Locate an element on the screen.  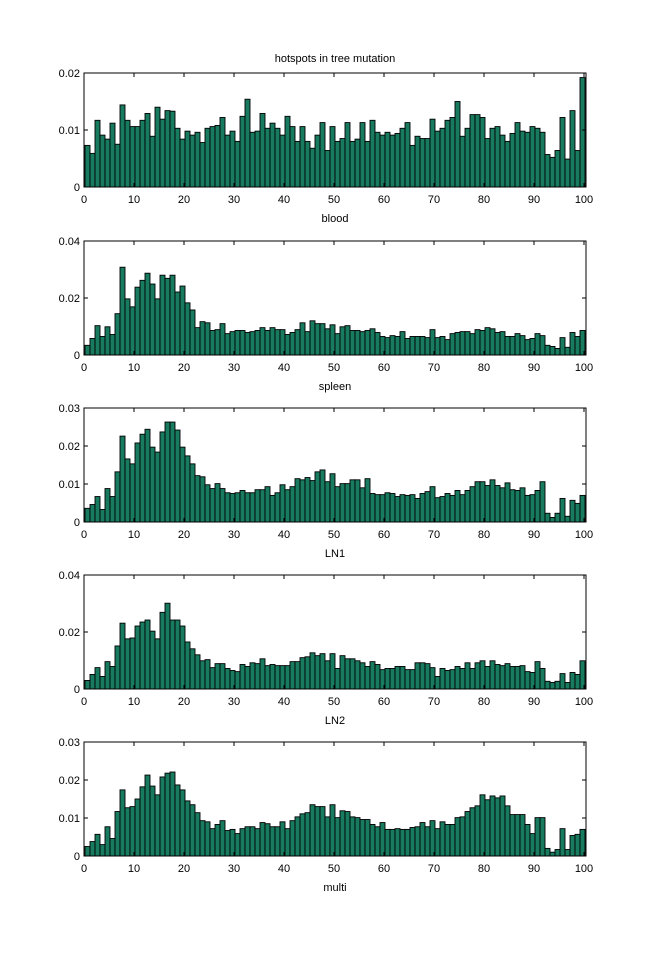
subplot-ln2: 0 10 20 30 40 50 60 70 80 90 100 0 0.02 0.04 LN2 is located at coordinates (326, 648).